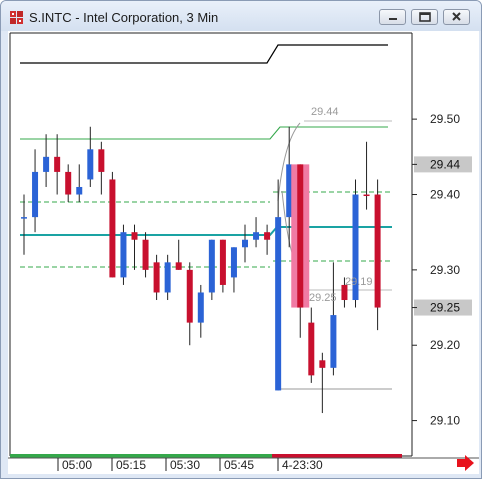 Image resolution: width=482 pixels, height=479 pixels. Describe the element at coordinates (185, 465) in the screenshot. I see `x-tick-label: 05:30` at that location.